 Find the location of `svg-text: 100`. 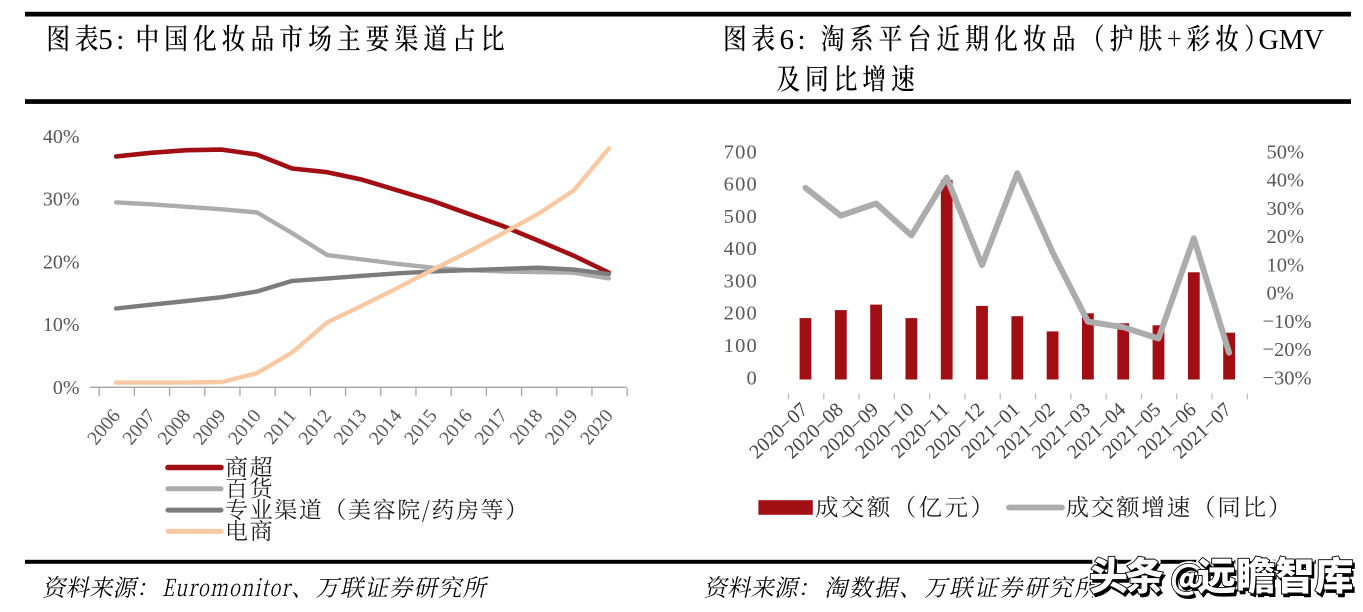

svg-text: 100 is located at coordinates (741, 346).